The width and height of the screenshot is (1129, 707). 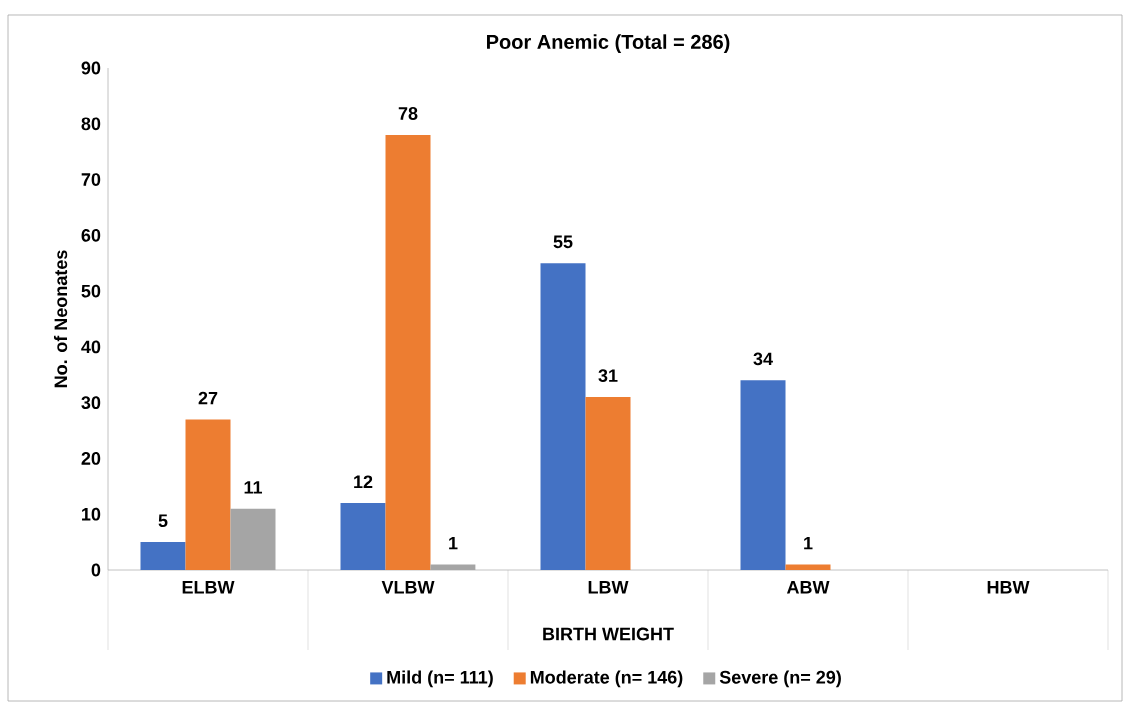 What do you see at coordinates (208, 398) in the screenshot?
I see `data-label: 27` at bounding box center [208, 398].